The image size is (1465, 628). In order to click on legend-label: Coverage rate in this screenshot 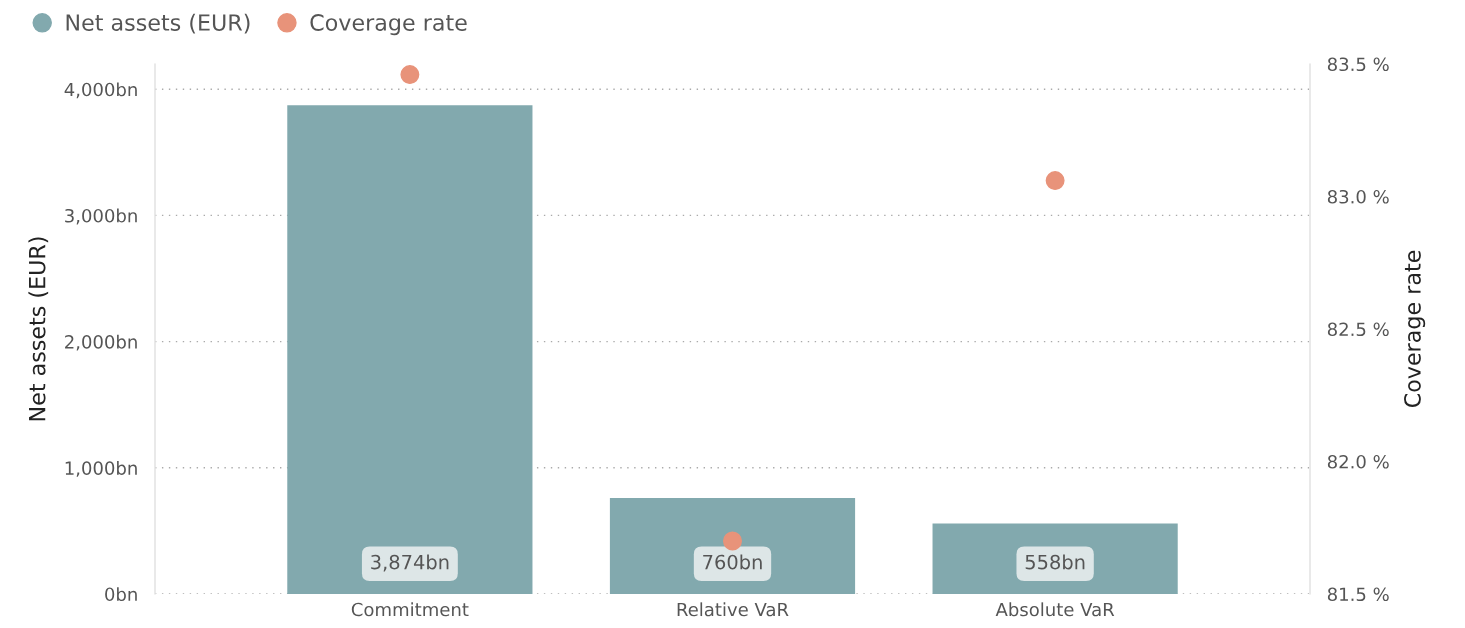, I will do `click(388, 25)`.